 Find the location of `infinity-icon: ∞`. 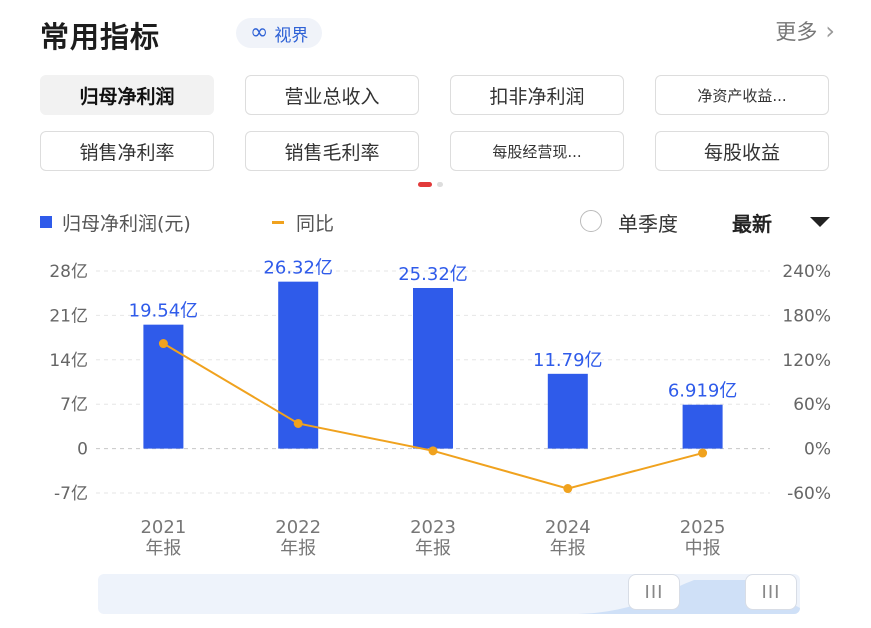

infinity-icon: ∞ is located at coordinates (259, 32).